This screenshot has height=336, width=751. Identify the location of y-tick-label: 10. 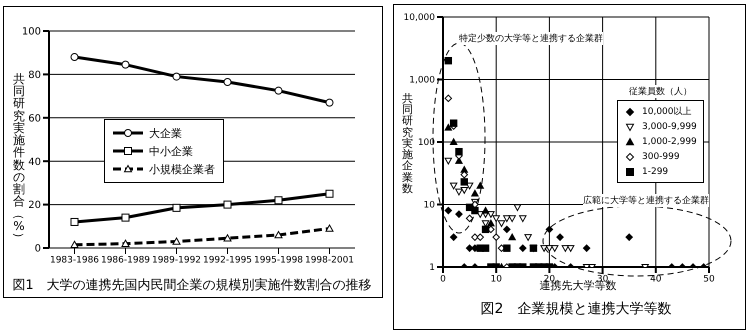
(430, 205).